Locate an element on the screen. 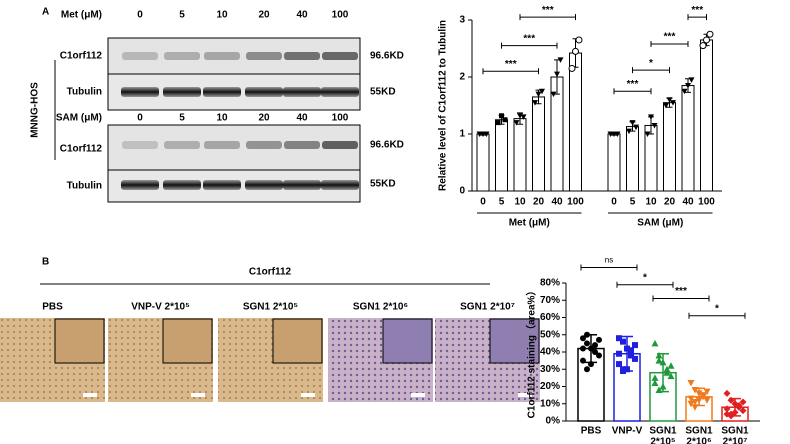 The width and height of the screenshot is (790, 444). treatment: Met (μM) is located at coordinates (81, 15).